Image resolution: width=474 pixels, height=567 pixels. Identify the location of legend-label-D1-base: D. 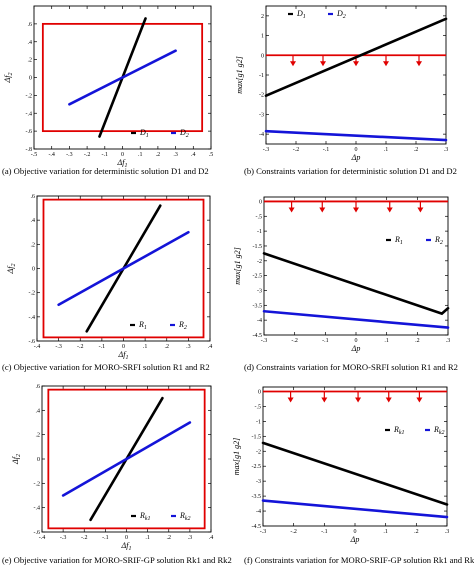
(299, 13).